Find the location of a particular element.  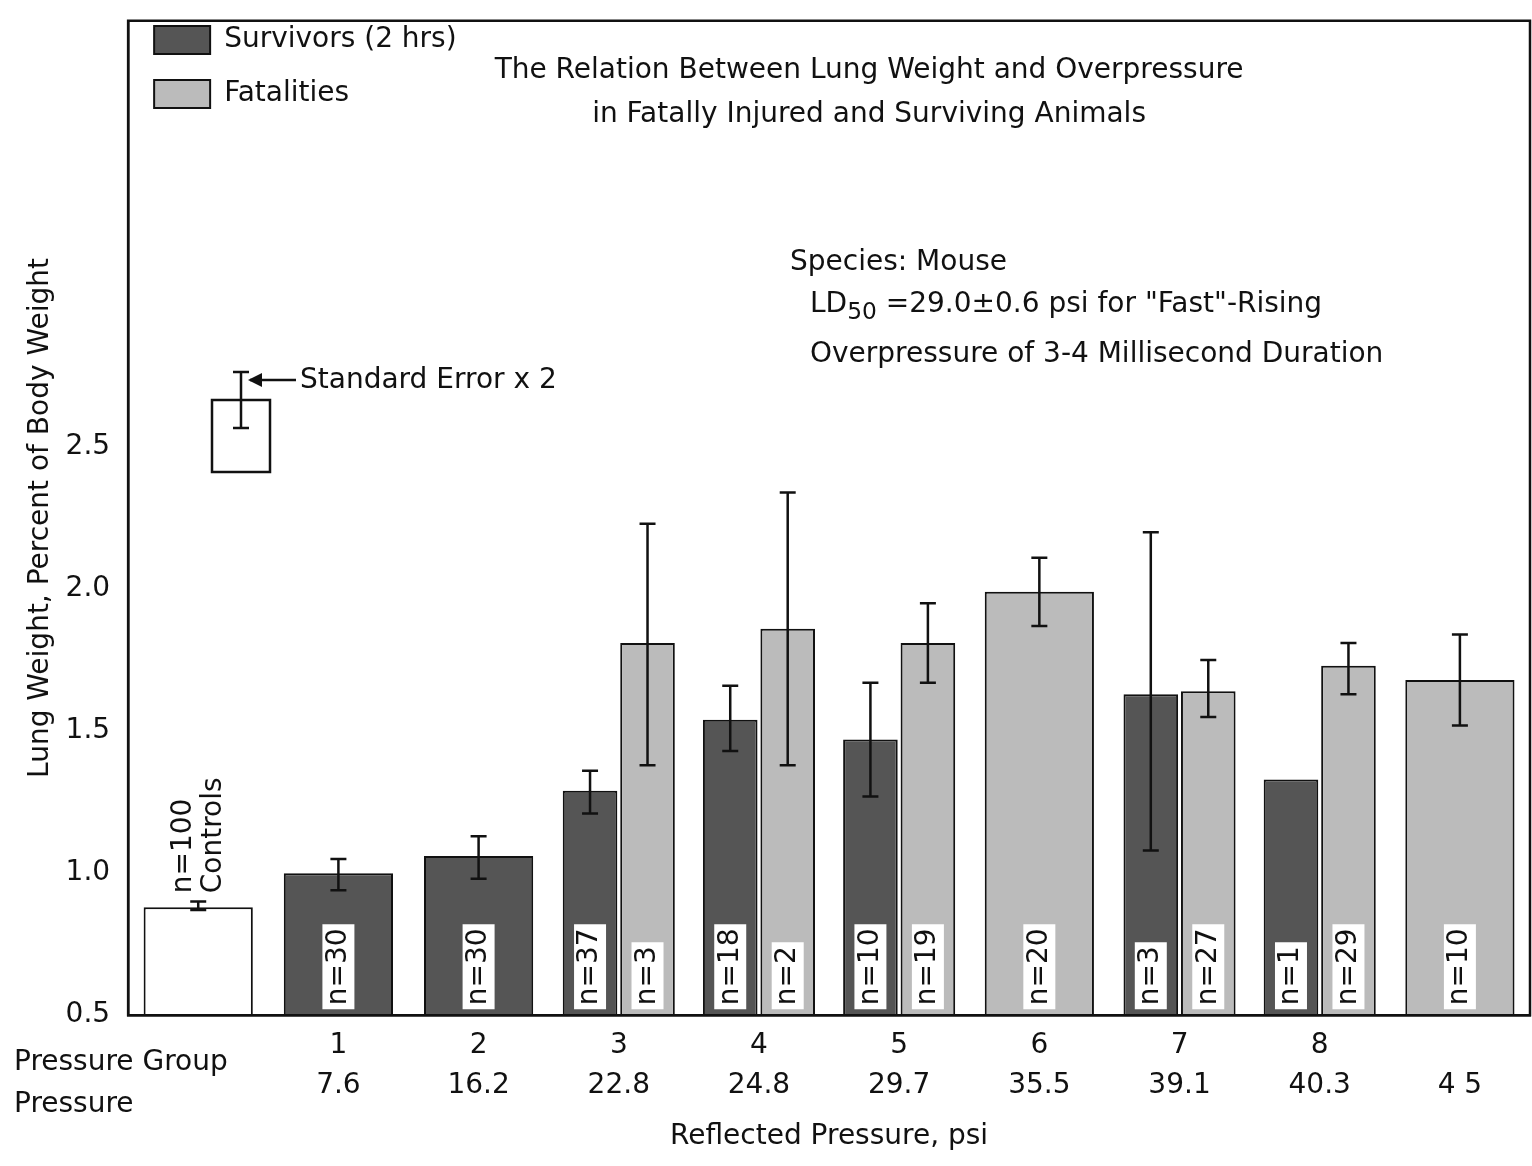

y-tick-label: 2.5 is located at coordinates (88, 445).